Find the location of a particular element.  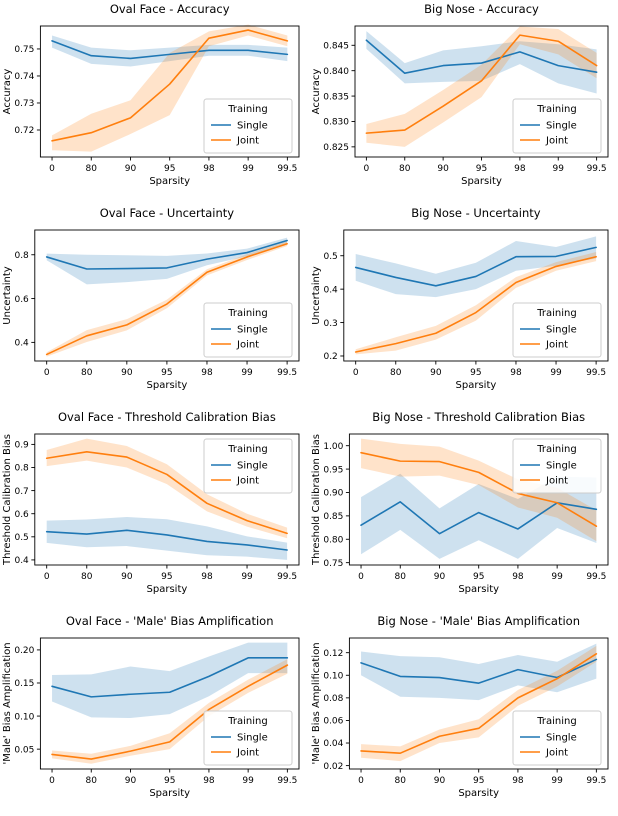

chart-title: Oval Face - Accuracy is located at coordinates (170, 9).